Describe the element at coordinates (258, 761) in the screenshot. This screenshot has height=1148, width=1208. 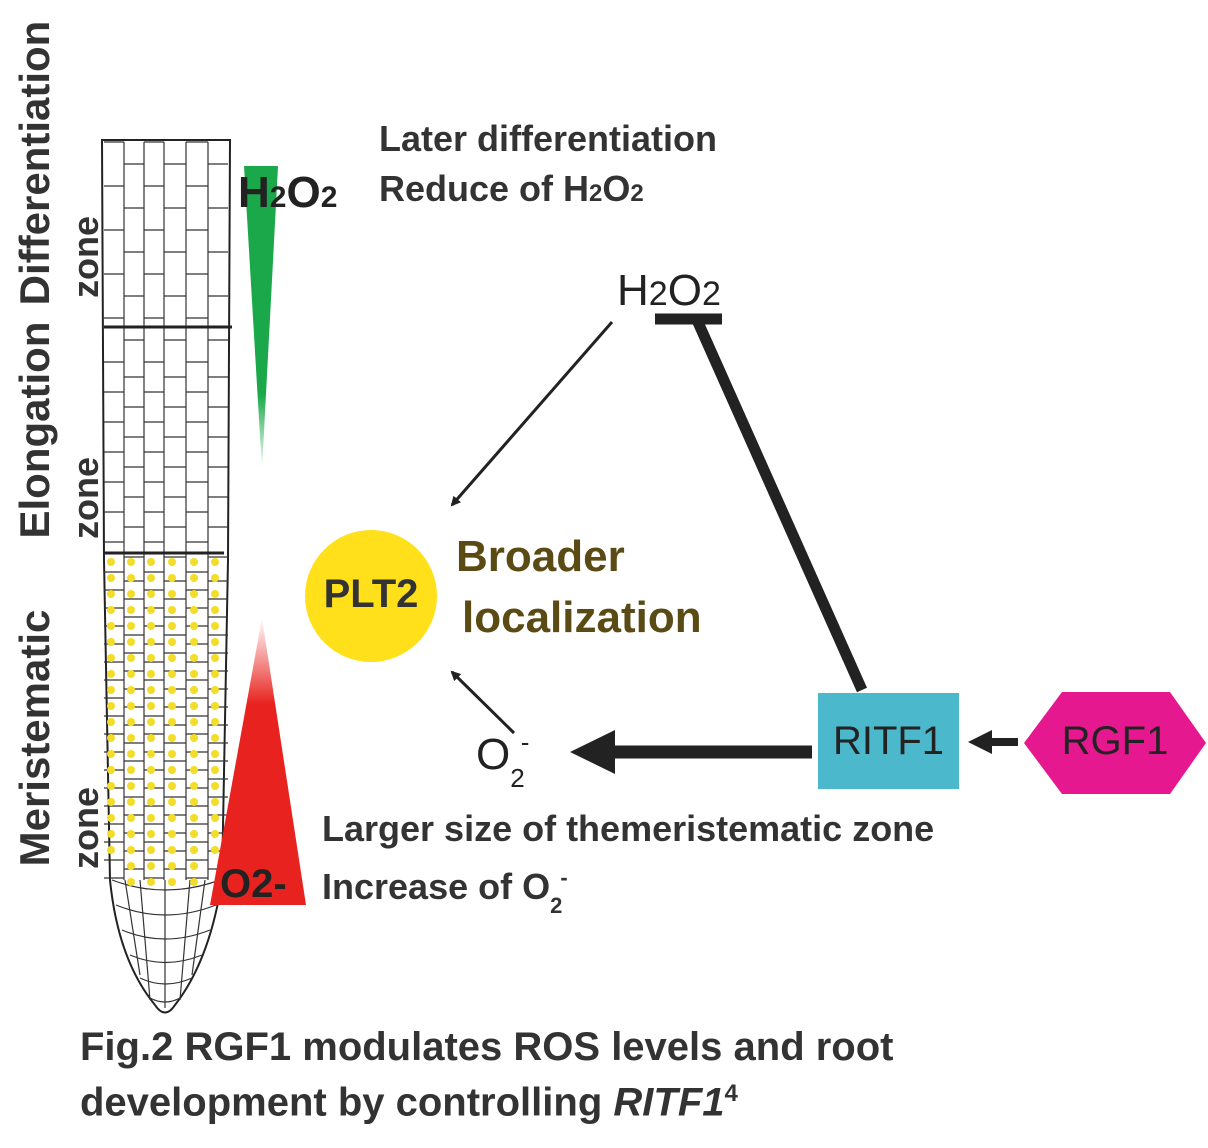
I see `o2-gradient-wedge` at that location.